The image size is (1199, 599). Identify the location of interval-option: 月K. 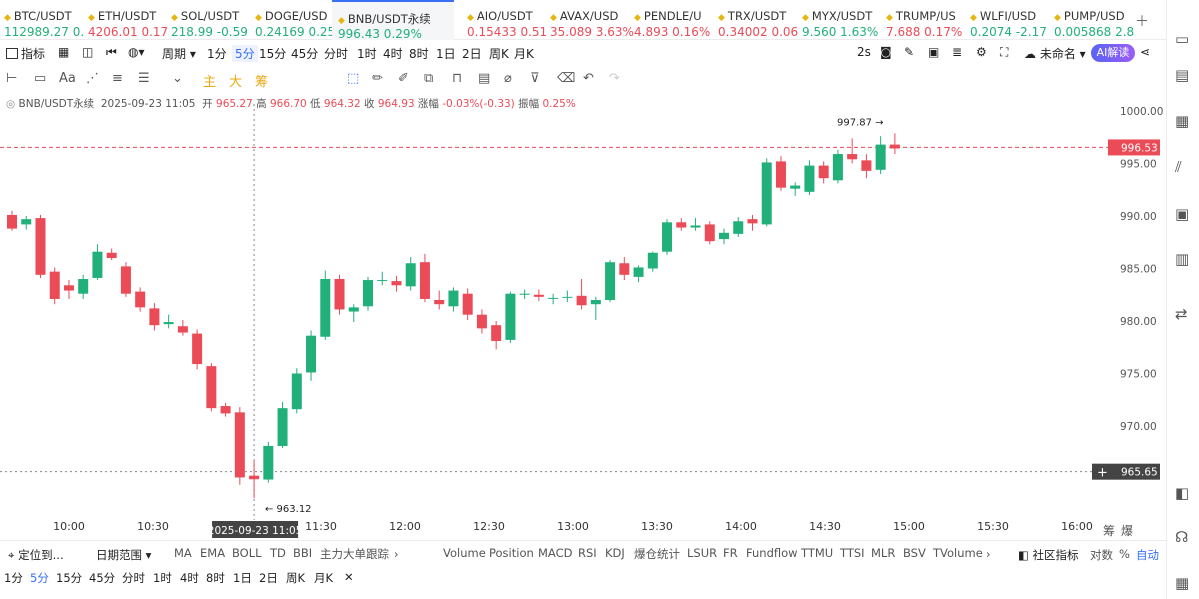
(524, 54).